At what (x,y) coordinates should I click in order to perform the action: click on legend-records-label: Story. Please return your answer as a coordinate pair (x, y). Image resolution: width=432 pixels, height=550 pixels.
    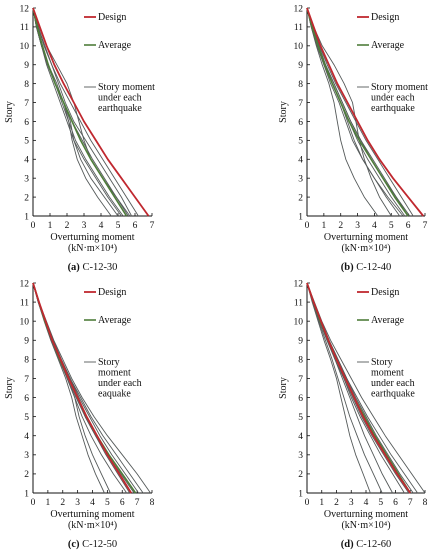
    Looking at the image, I should click on (382, 362).